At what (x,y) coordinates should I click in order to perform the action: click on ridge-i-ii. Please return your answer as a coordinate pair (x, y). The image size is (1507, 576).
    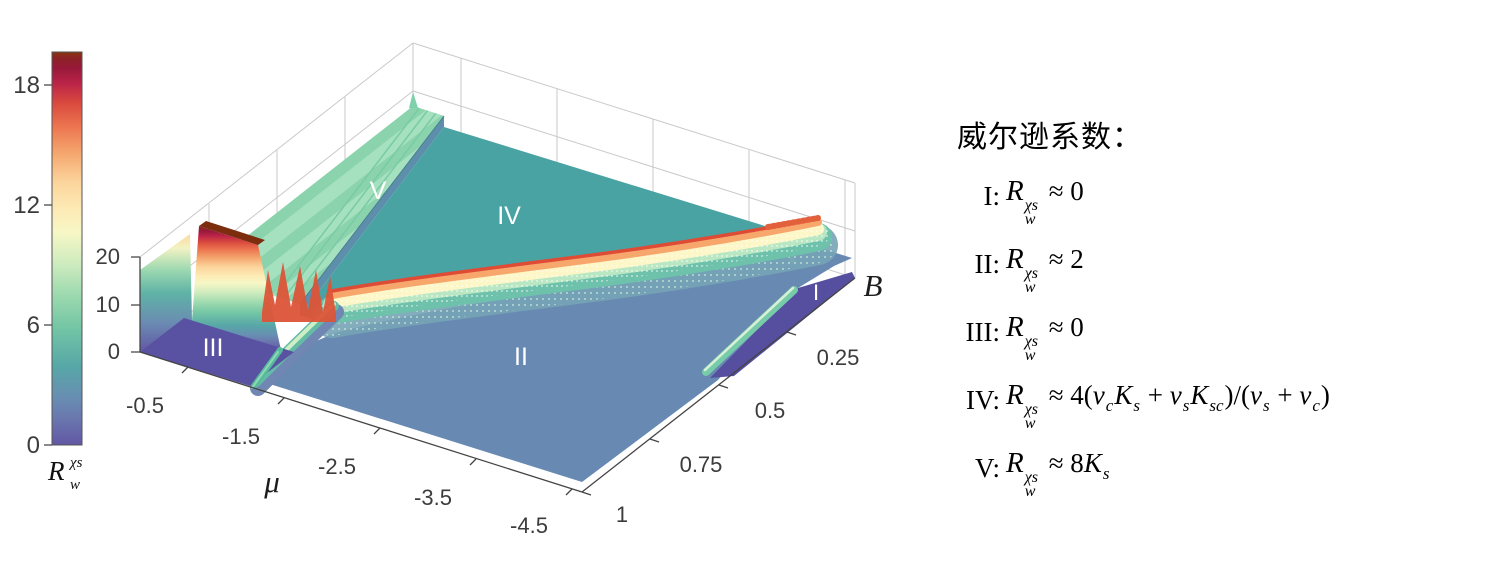
    Looking at the image, I should click on (750, 331).